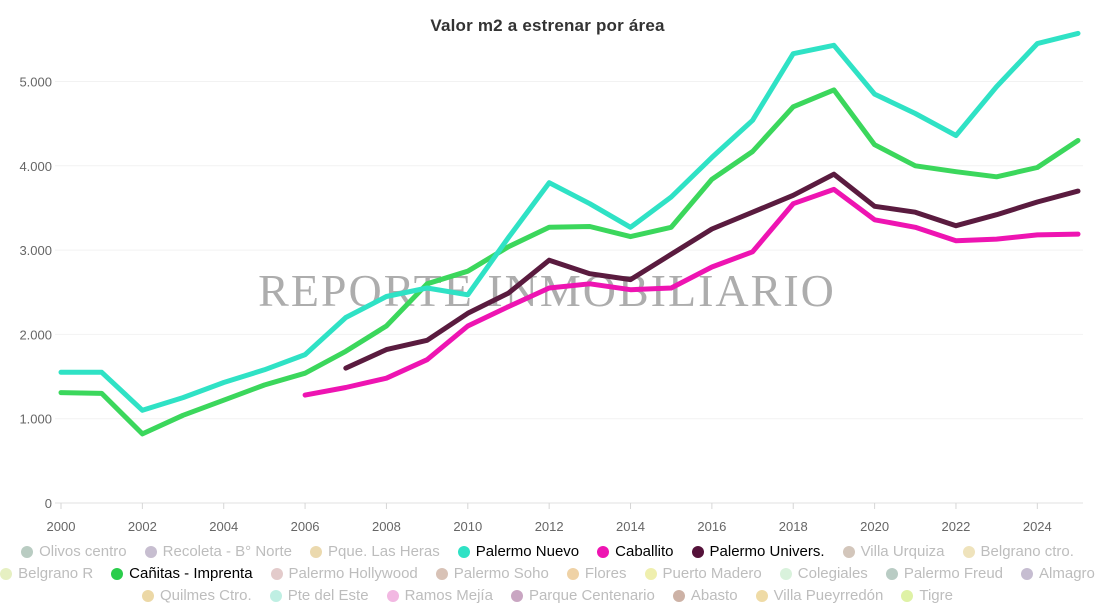 This screenshot has height=616, width=1095. What do you see at coordinates (83, 551) in the screenshot?
I see `legend-label: Olivos centro` at bounding box center [83, 551].